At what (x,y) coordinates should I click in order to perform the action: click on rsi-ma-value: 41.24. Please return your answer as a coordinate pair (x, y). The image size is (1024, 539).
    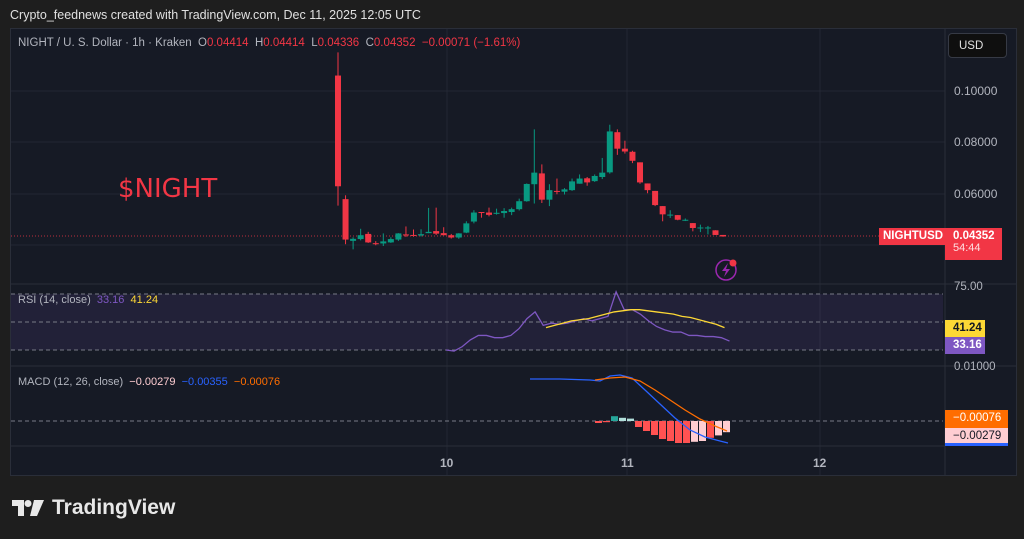
    Looking at the image, I should click on (144, 300).